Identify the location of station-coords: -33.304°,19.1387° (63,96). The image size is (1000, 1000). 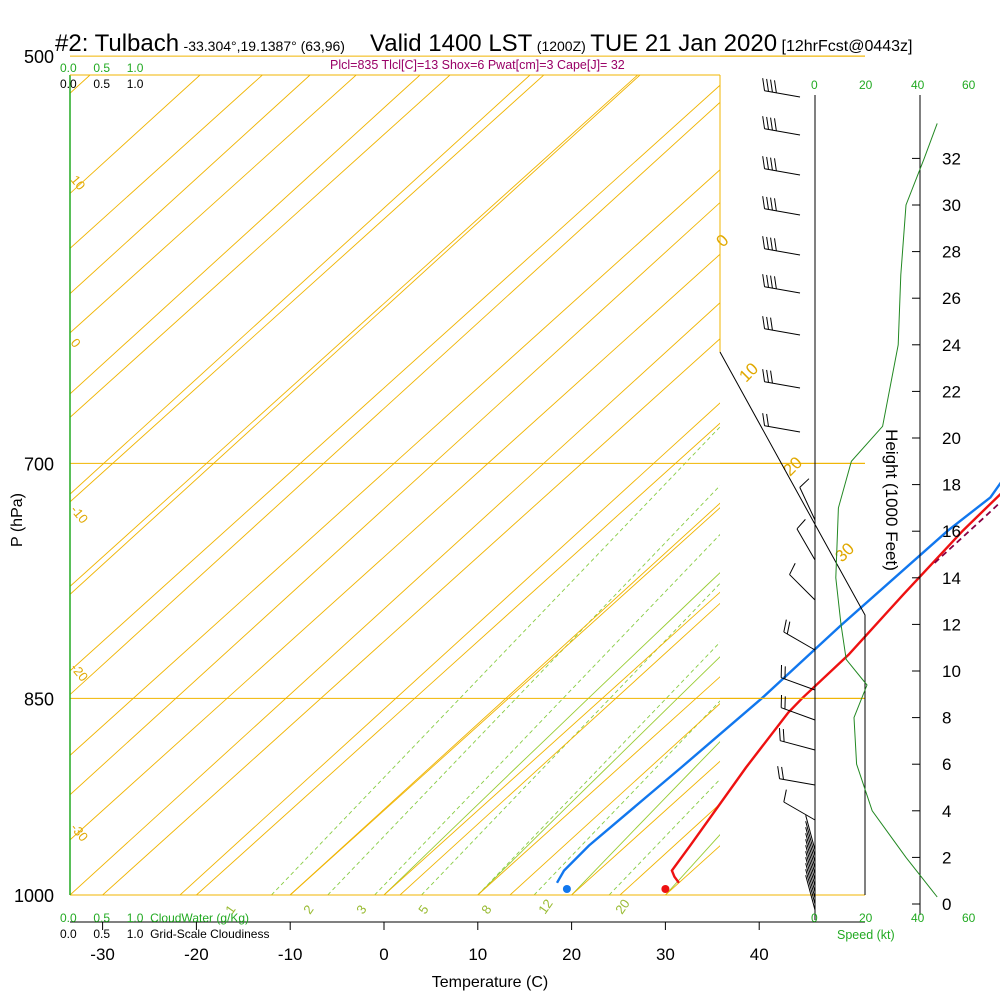
(264, 46).